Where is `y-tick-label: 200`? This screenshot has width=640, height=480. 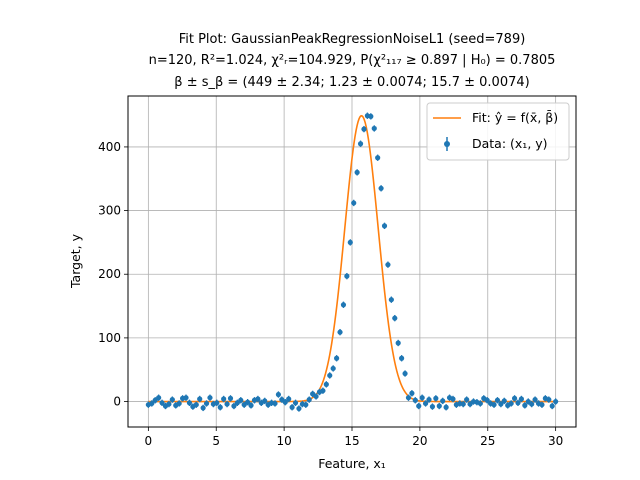
y-tick-label: 200 is located at coordinates (109, 274).